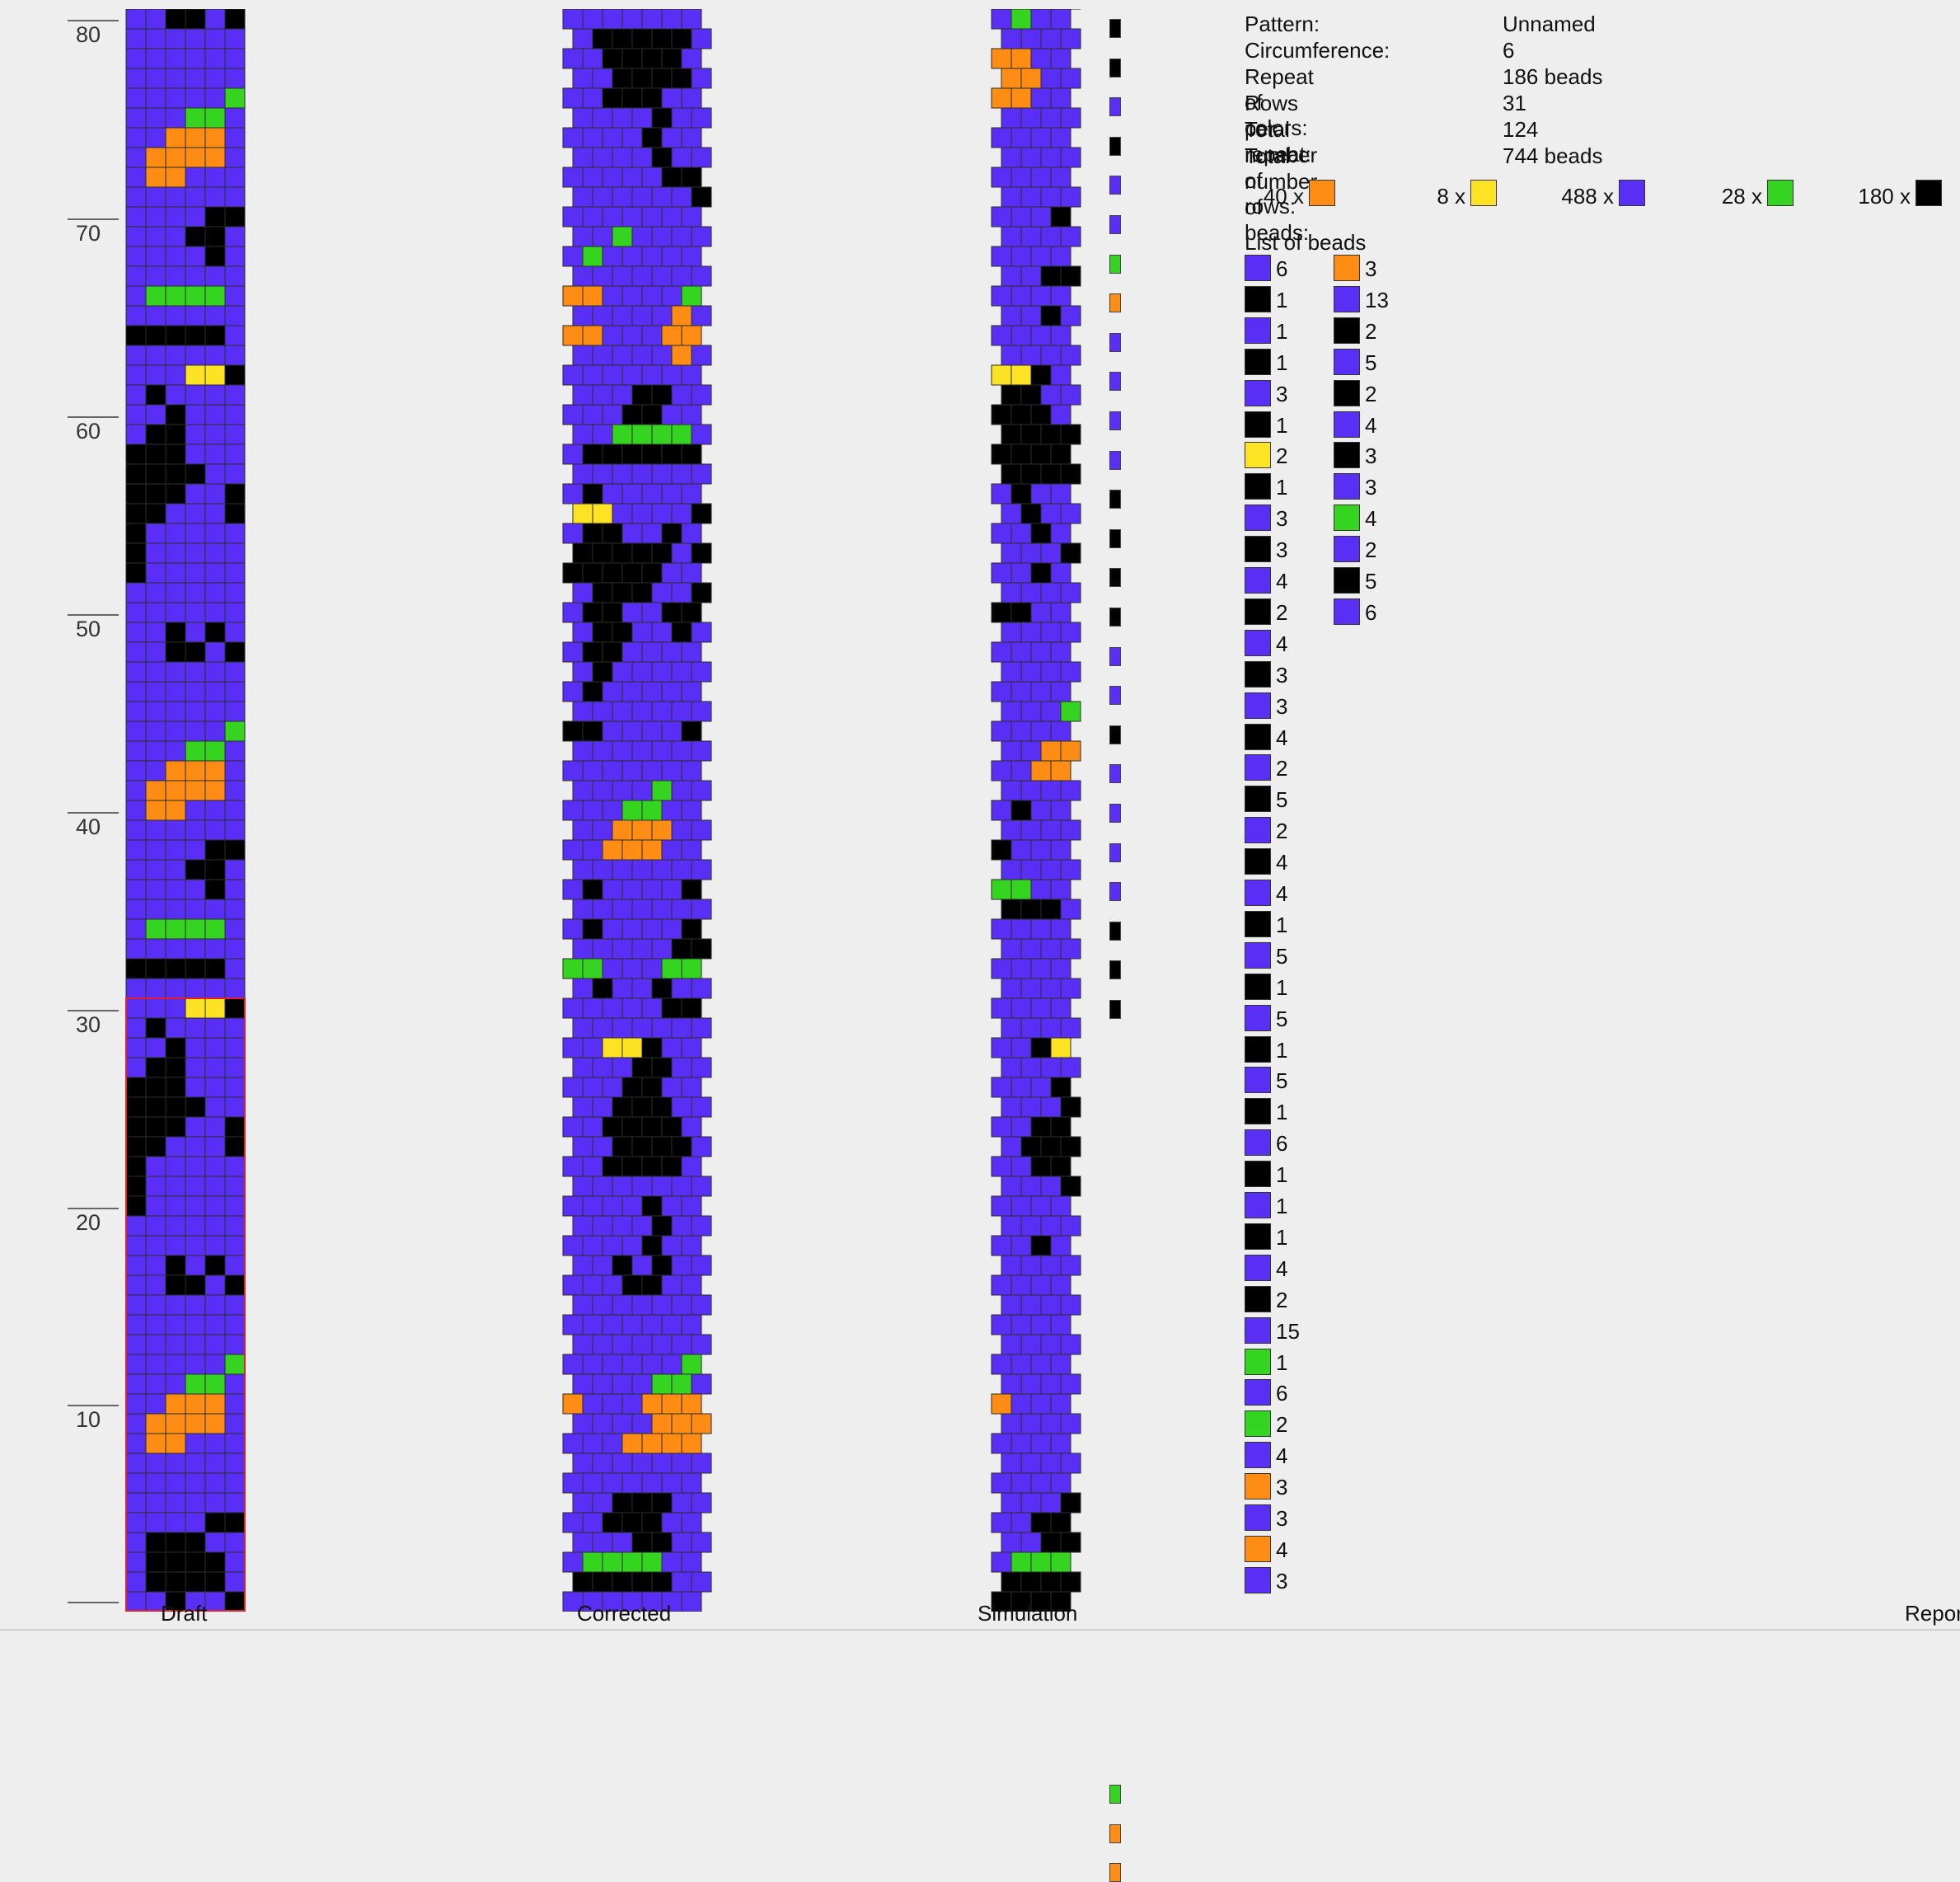 The height and width of the screenshot is (1882, 1960). What do you see at coordinates (1294, 424) in the screenshot?
I see `bead-list-item: 1` at bounding box center [1294, 424].